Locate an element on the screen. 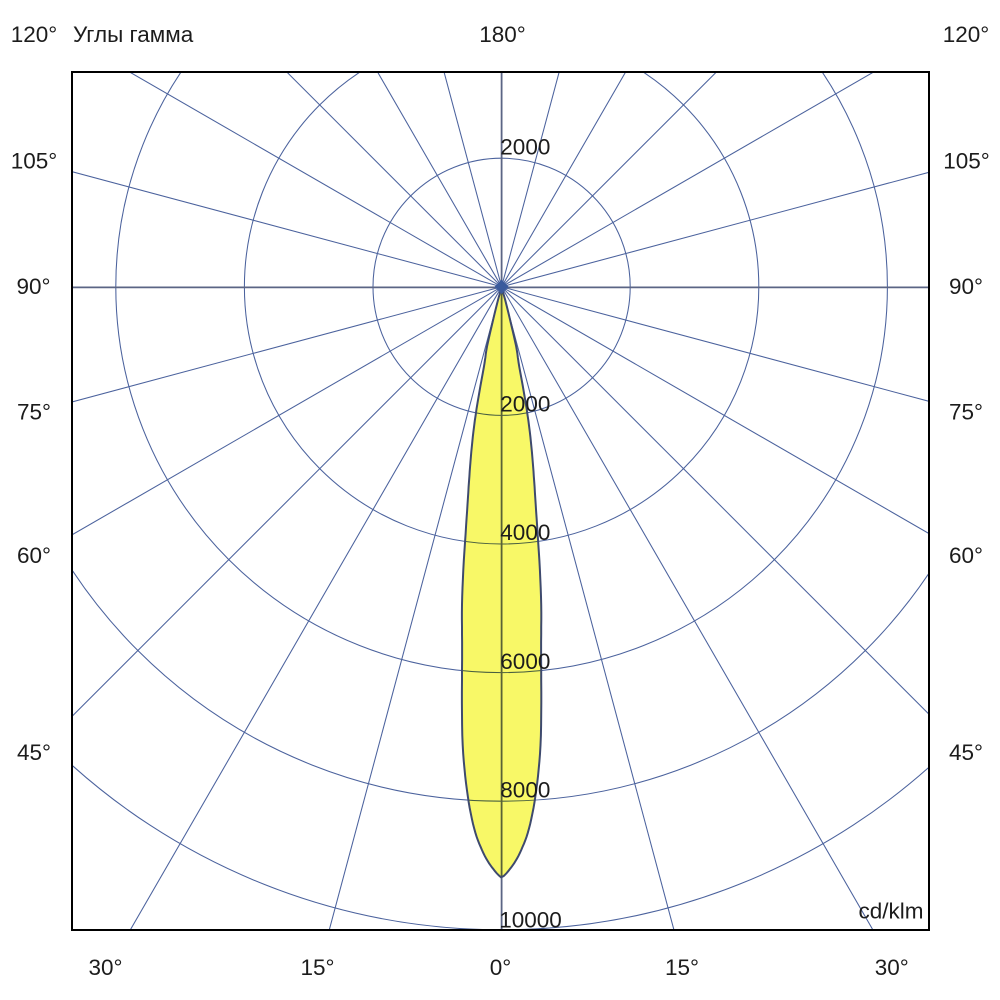 The image size is (1000, 1000). svg-text: 180° is located at coordinates (502, 34).